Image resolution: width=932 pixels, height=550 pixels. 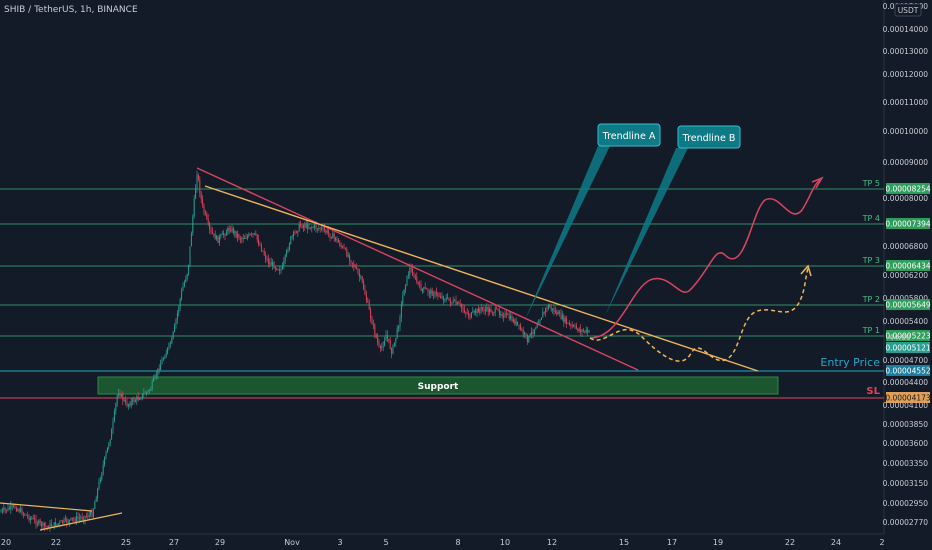 I want to click on x-tick-label: 19, so click(x=718, y=542).